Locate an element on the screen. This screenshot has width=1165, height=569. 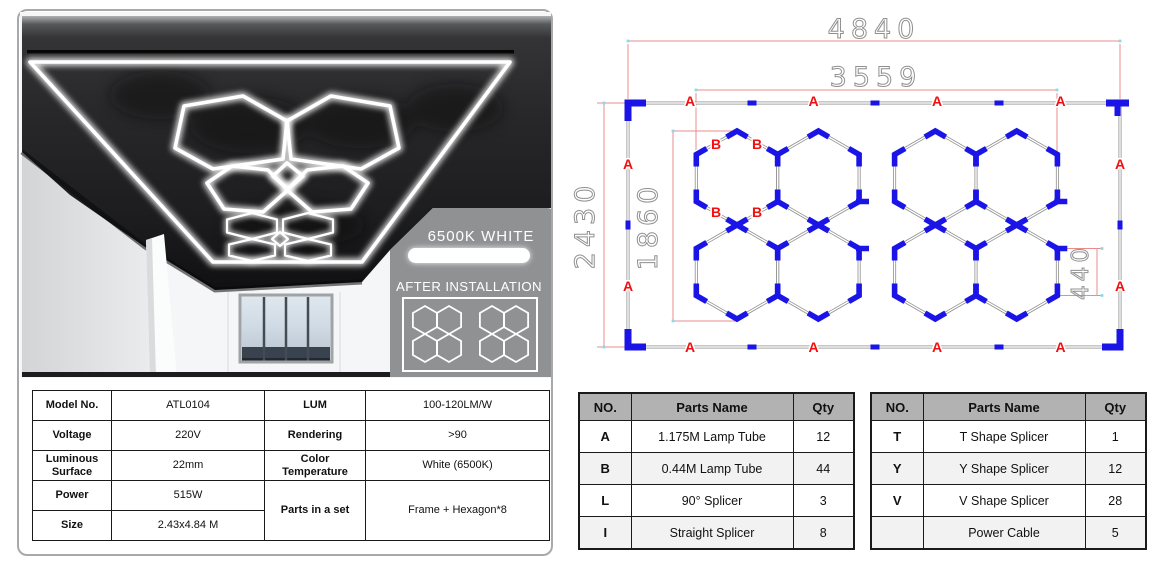
spec-label: Parts in a set is located at coordinates (315, 510).